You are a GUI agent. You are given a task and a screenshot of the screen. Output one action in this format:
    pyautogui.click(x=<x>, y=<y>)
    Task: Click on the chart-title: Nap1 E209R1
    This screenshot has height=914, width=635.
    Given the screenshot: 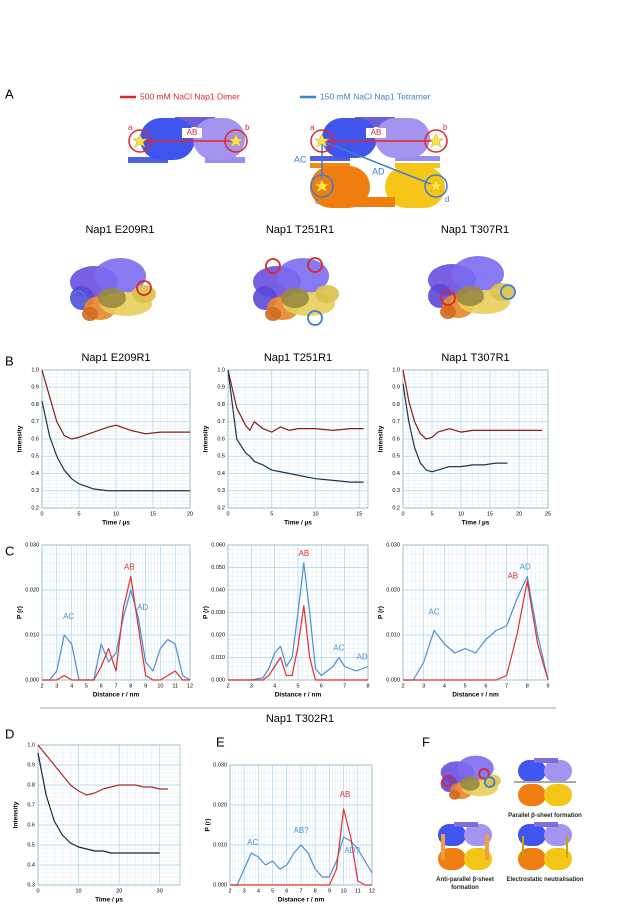 What is the action you would take?
    pyautogui.click(x=115, y=358)
    